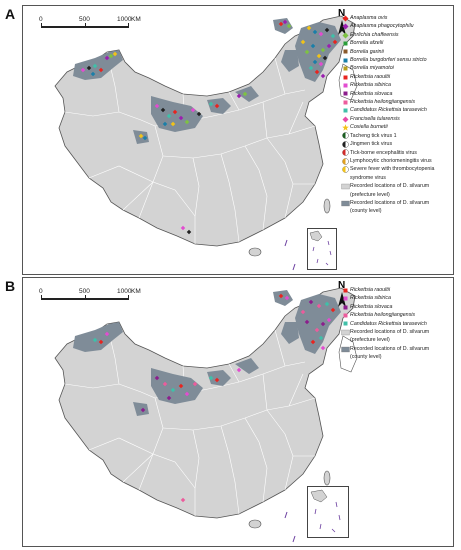  Describe the element at coordinates (391, 160) in the screenshot. I see `legend-label: Lymphocytic choriomeningitis virus` at that location.